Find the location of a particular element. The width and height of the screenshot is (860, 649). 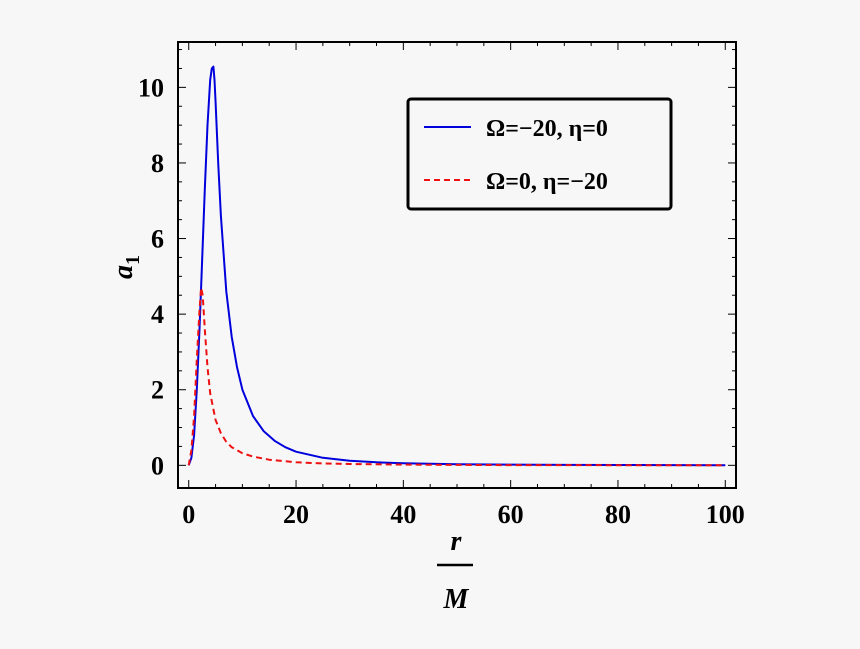

y-axis-title-main: a is located at coordinates (123, 272).